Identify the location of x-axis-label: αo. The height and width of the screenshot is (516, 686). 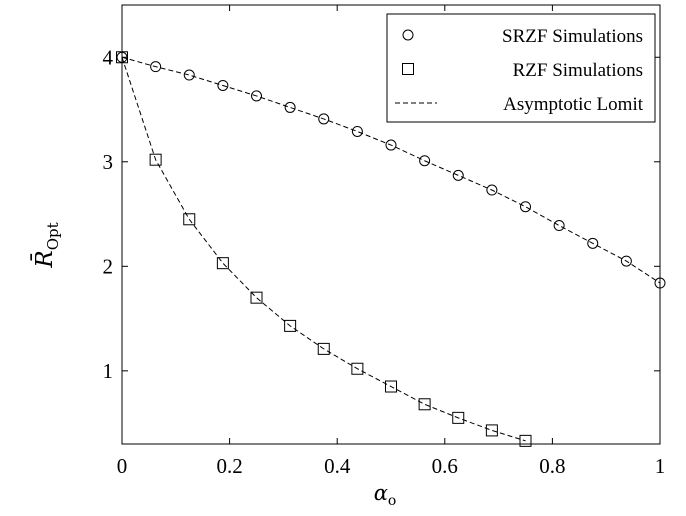
(385, 495).